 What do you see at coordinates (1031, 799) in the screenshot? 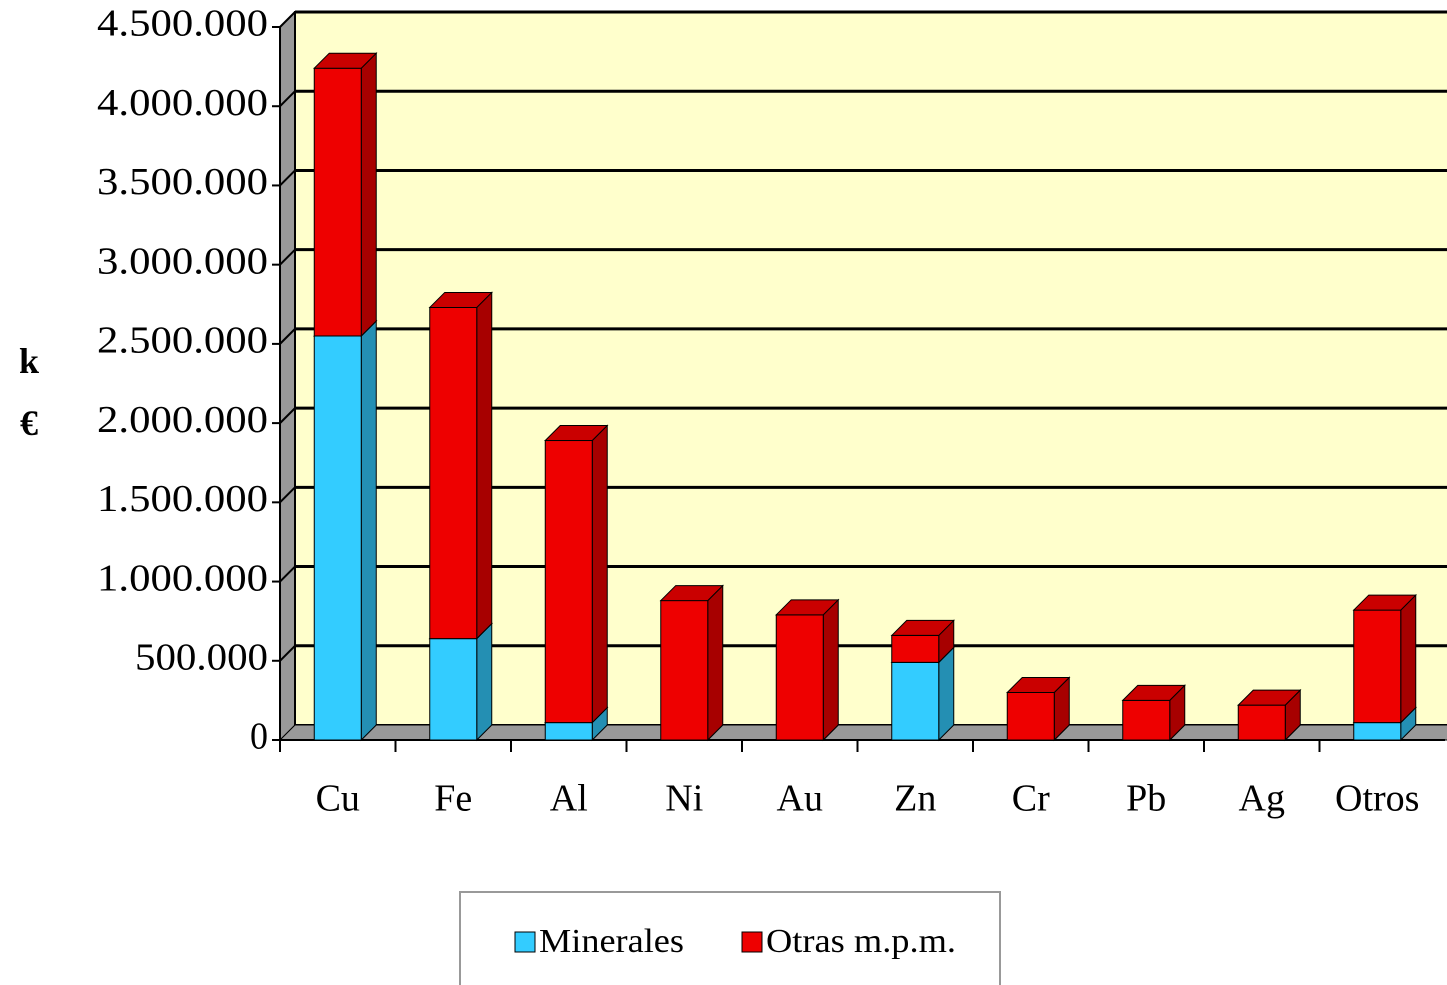
I see `x-tick-label: Cr` at bounding box center [1031, 799].